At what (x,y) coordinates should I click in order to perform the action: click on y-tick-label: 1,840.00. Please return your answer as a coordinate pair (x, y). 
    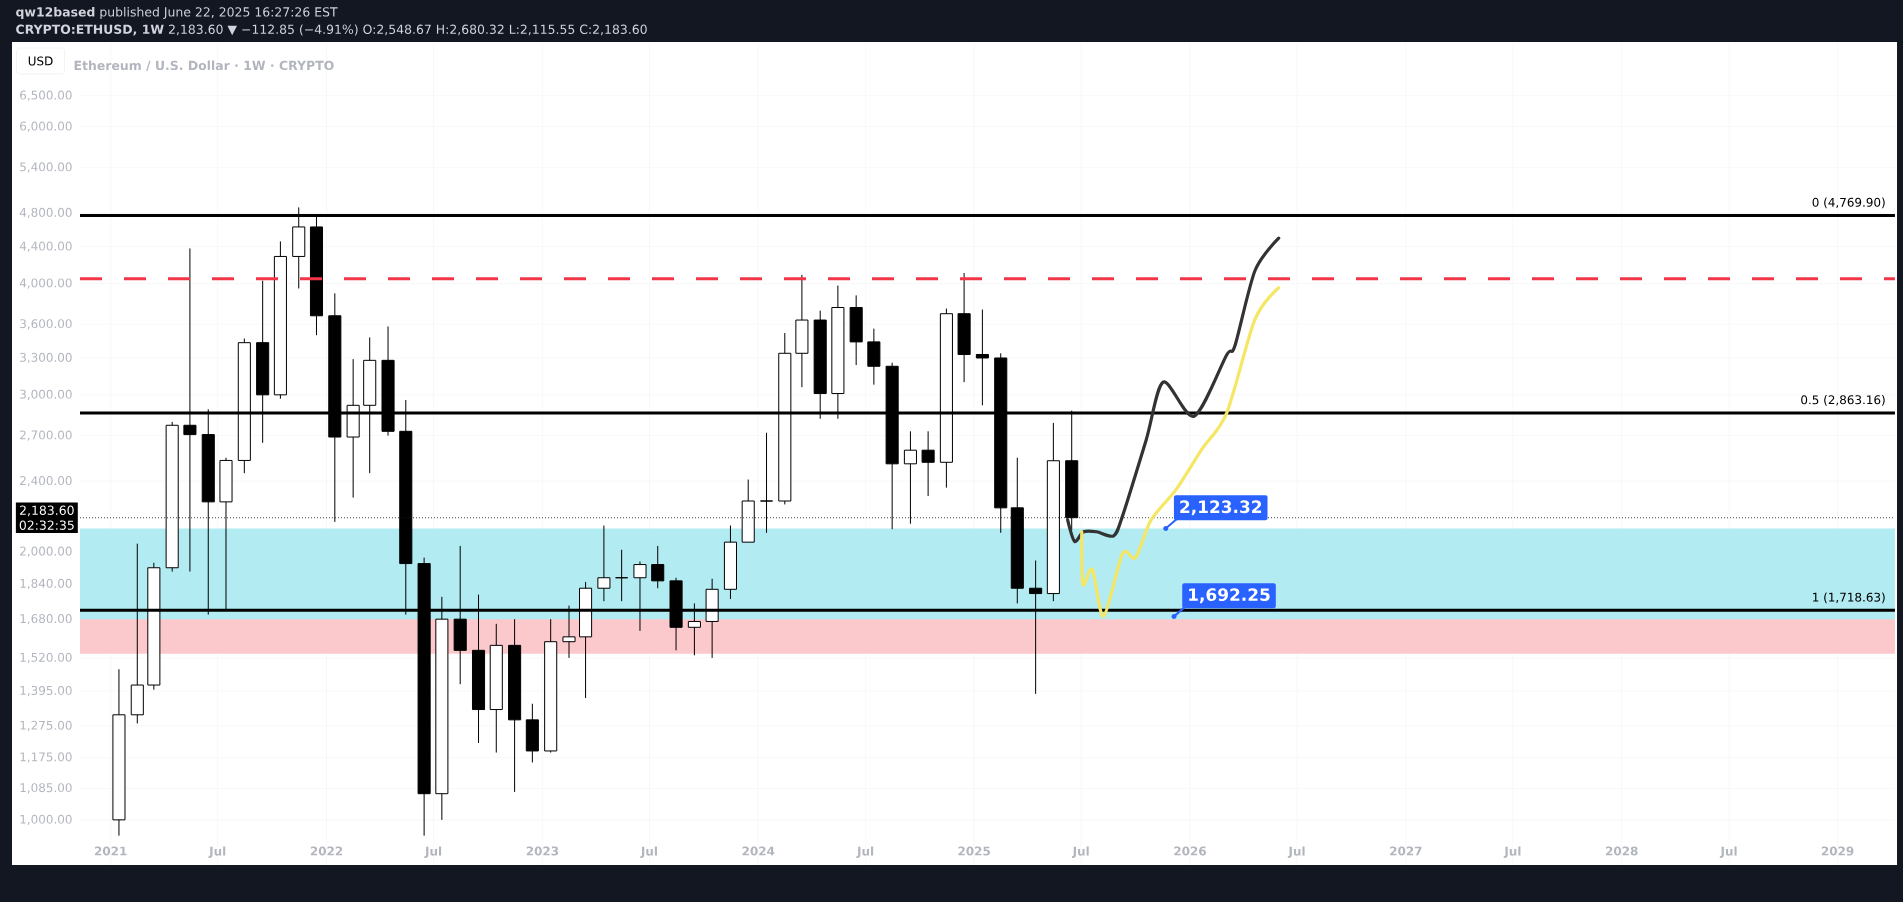
    Looking at the image, I should click on (46, 584).